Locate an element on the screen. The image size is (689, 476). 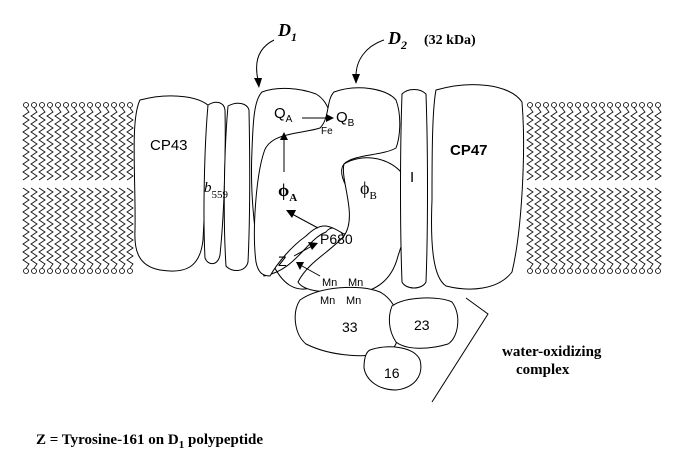
mn-label-1: Mn is located at coordinates (329, 283).